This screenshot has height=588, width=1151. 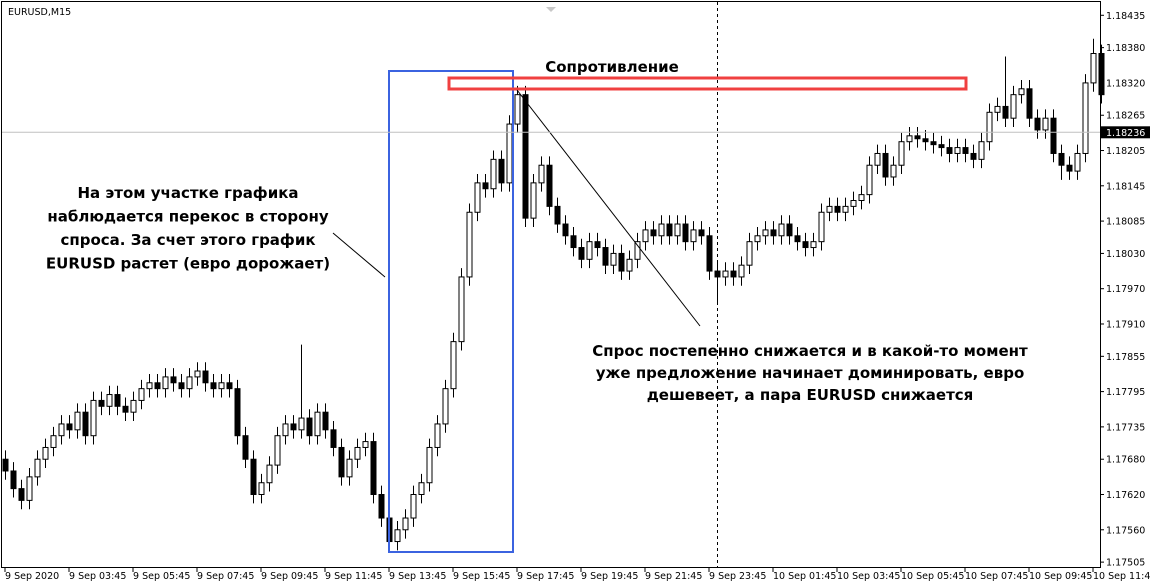 What do you see at coordinates (1125, 48) in the screenshot?
I see `y-tick-label: 1.18380` at bounding box center [1125, 48].